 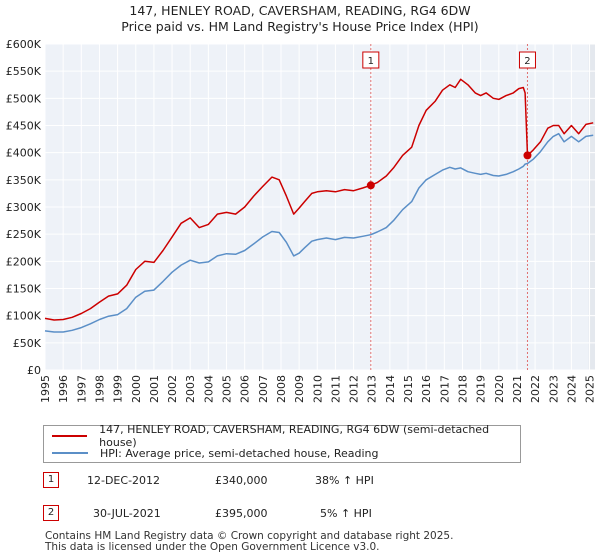 I want to click on y-tick-label: £250K, so click(x=24, y=234).